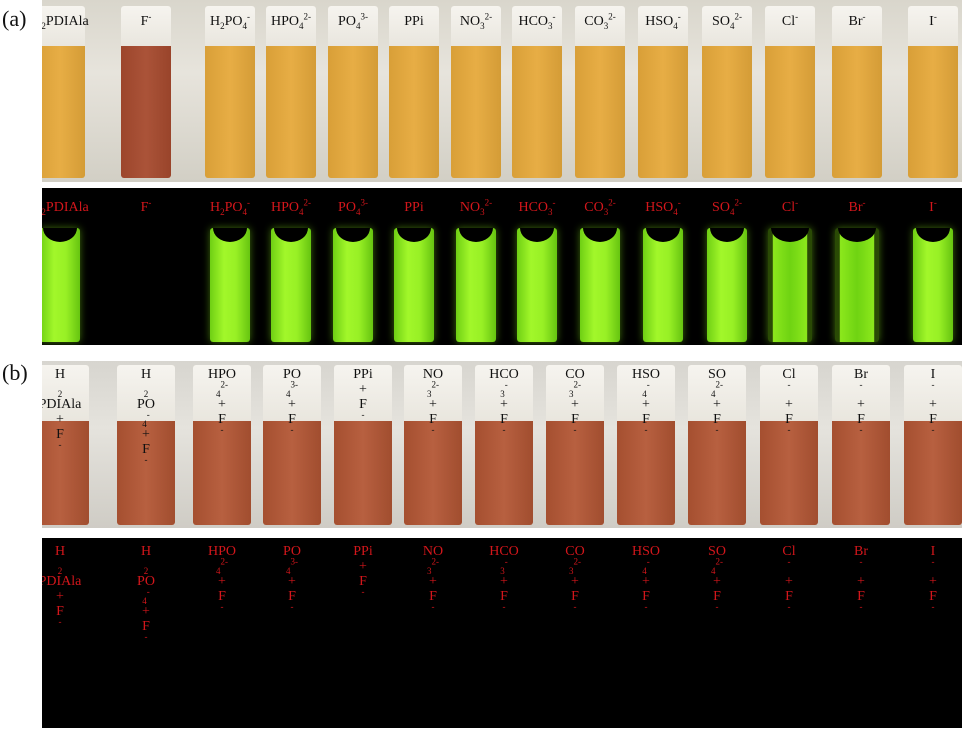 This screenshot has height=732, width=969. What do you see at coordinates (292, 551) in the screenshot?
I see `formula-part: PO` at bounding box center [292, 551].